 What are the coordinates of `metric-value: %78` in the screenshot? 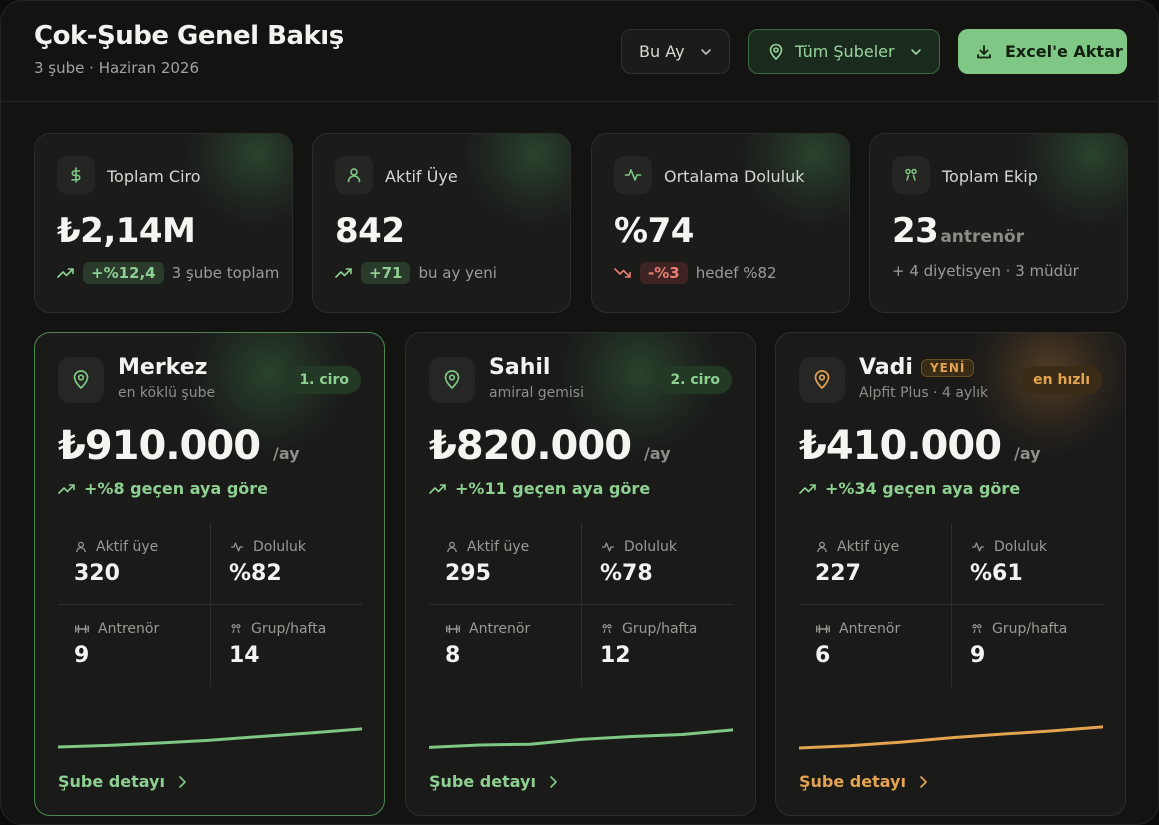 It's located at (626, 573).